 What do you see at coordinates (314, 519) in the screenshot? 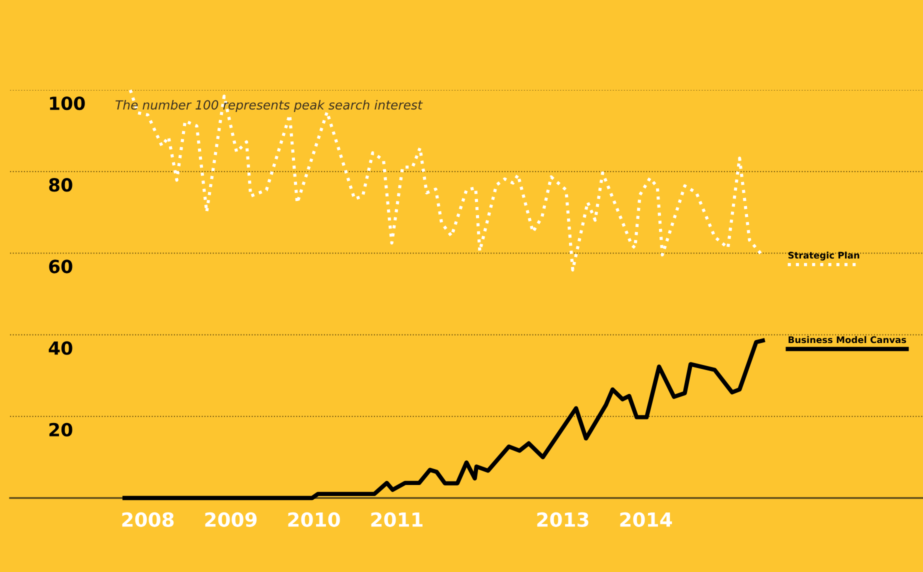
I see `x-tick-label: 2010` at bounding box center [314, 519].